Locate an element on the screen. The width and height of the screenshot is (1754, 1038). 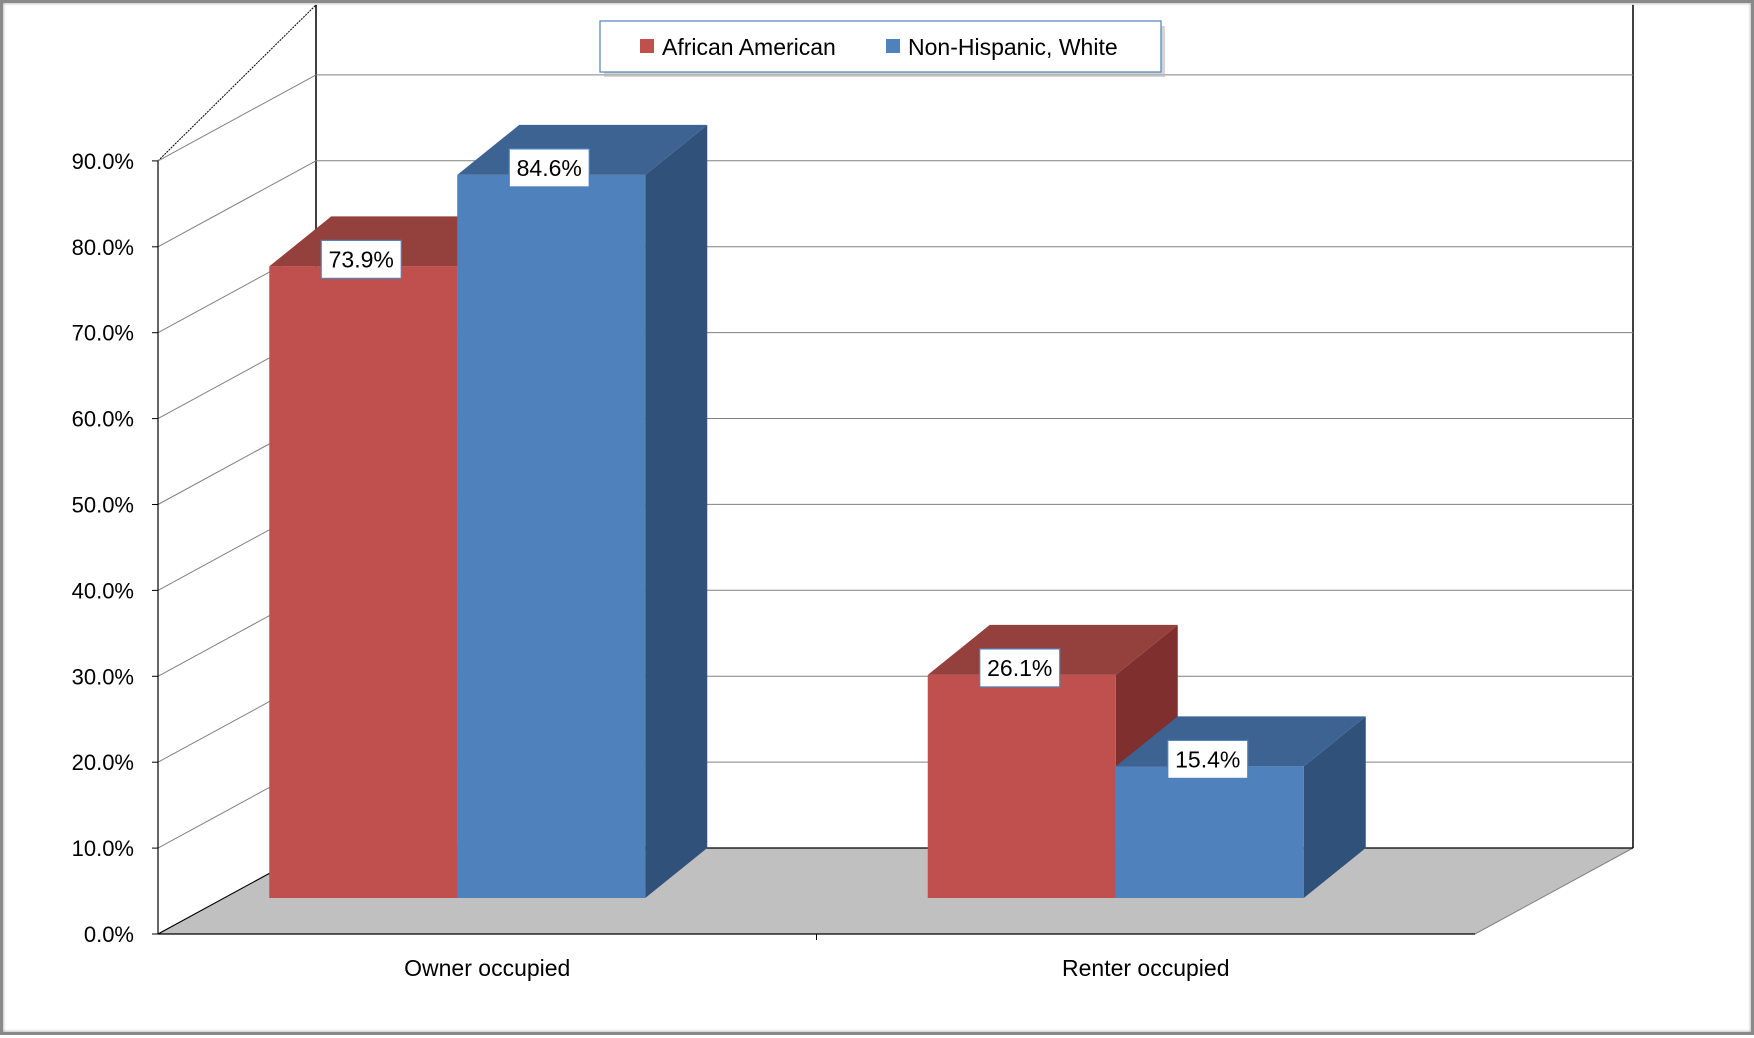
y-tick-label: 20.0% is located at coordinates (103, 762).